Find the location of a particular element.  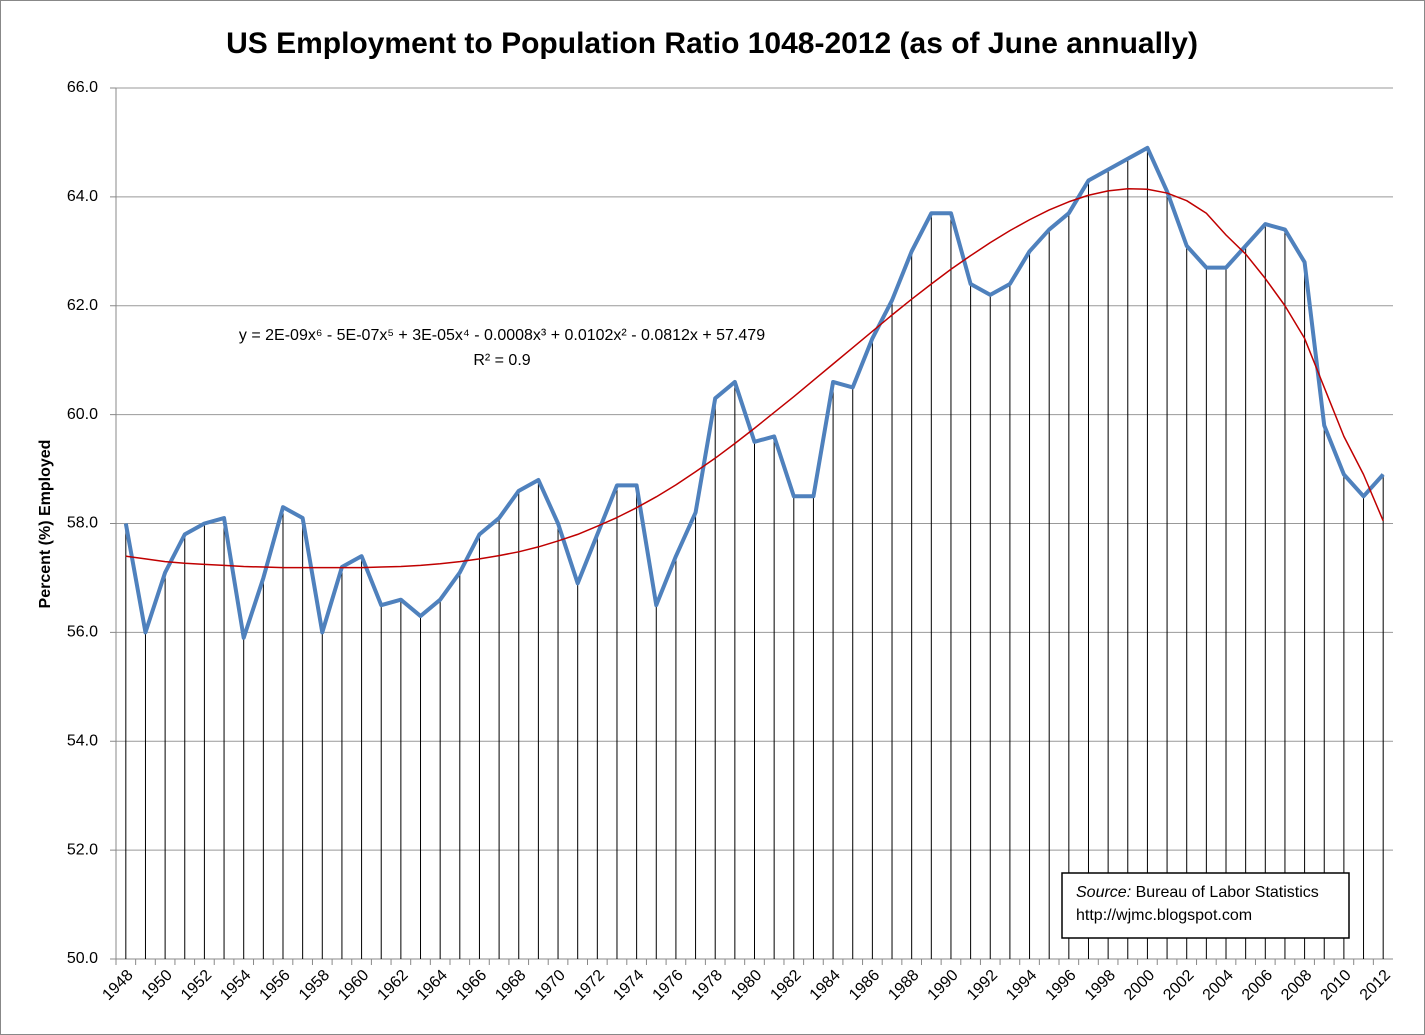

y-tick-label: 64.0 is located at coordinates (82, 196).